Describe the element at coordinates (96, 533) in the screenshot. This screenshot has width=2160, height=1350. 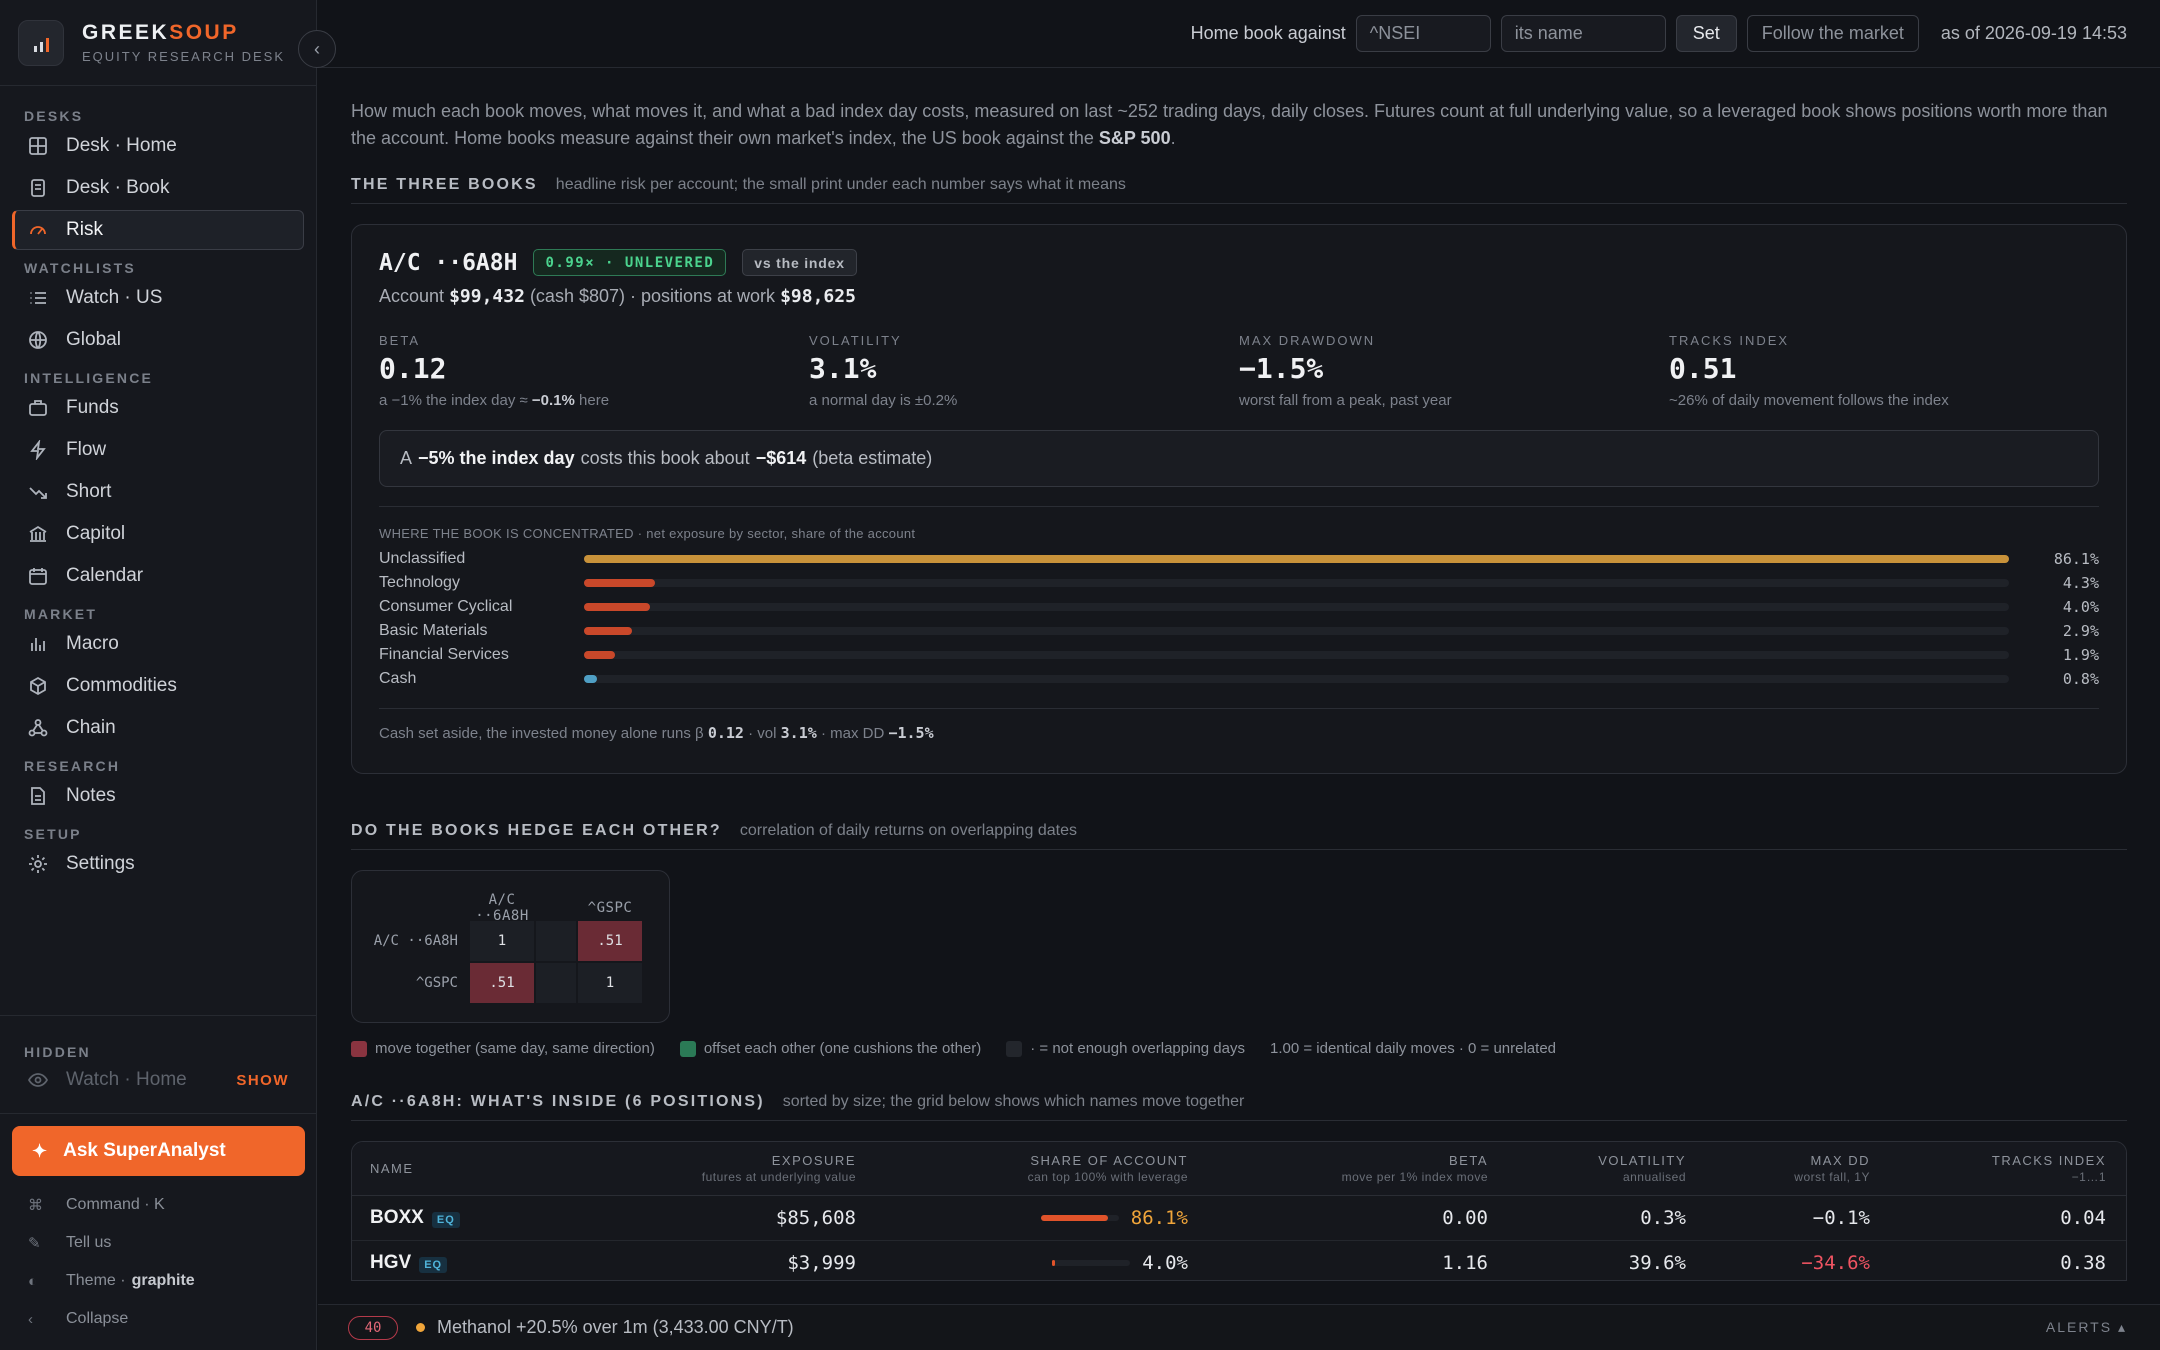
I see `sidebar-item-label: Capitol` at that location.